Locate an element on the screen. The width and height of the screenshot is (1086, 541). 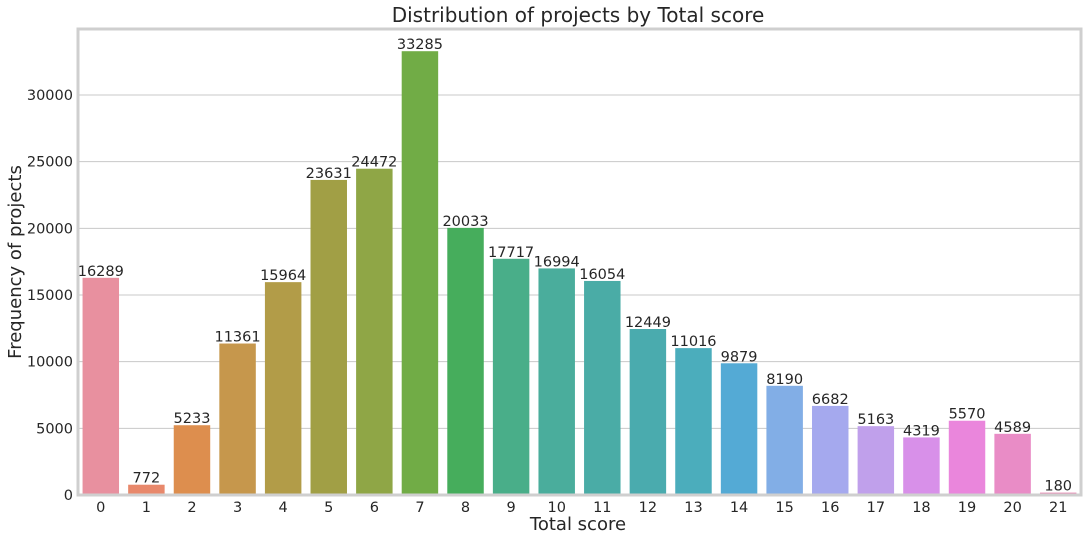
bar-value-label: 16289 is located at coordinates (101, 272).